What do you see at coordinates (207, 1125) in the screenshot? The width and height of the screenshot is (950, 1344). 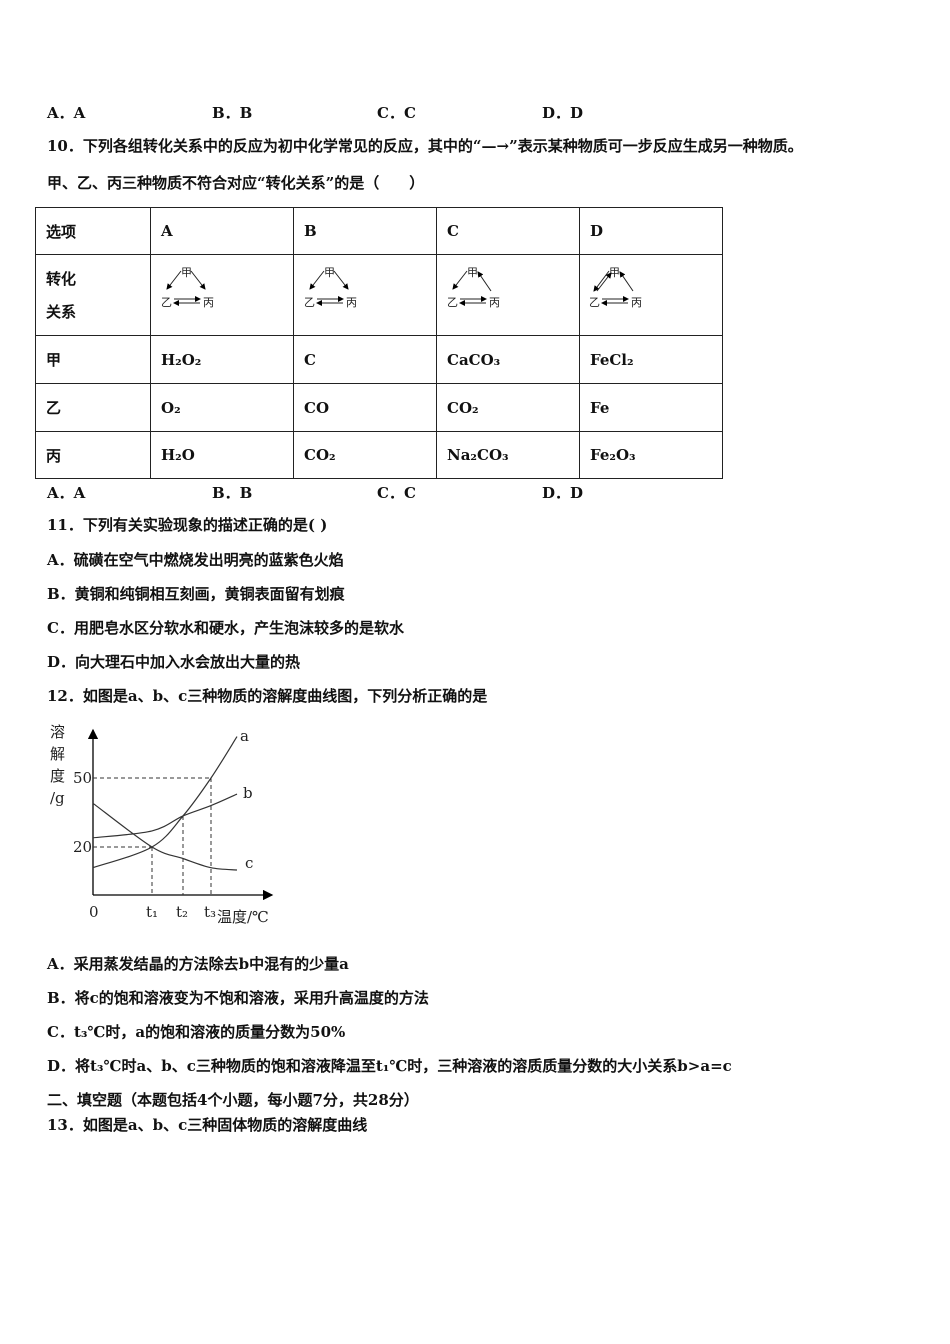 I see `q13-stem: 13．如图是a、b、c三种固体物质的溶解度曲线` at bounding box center [207, 1125].